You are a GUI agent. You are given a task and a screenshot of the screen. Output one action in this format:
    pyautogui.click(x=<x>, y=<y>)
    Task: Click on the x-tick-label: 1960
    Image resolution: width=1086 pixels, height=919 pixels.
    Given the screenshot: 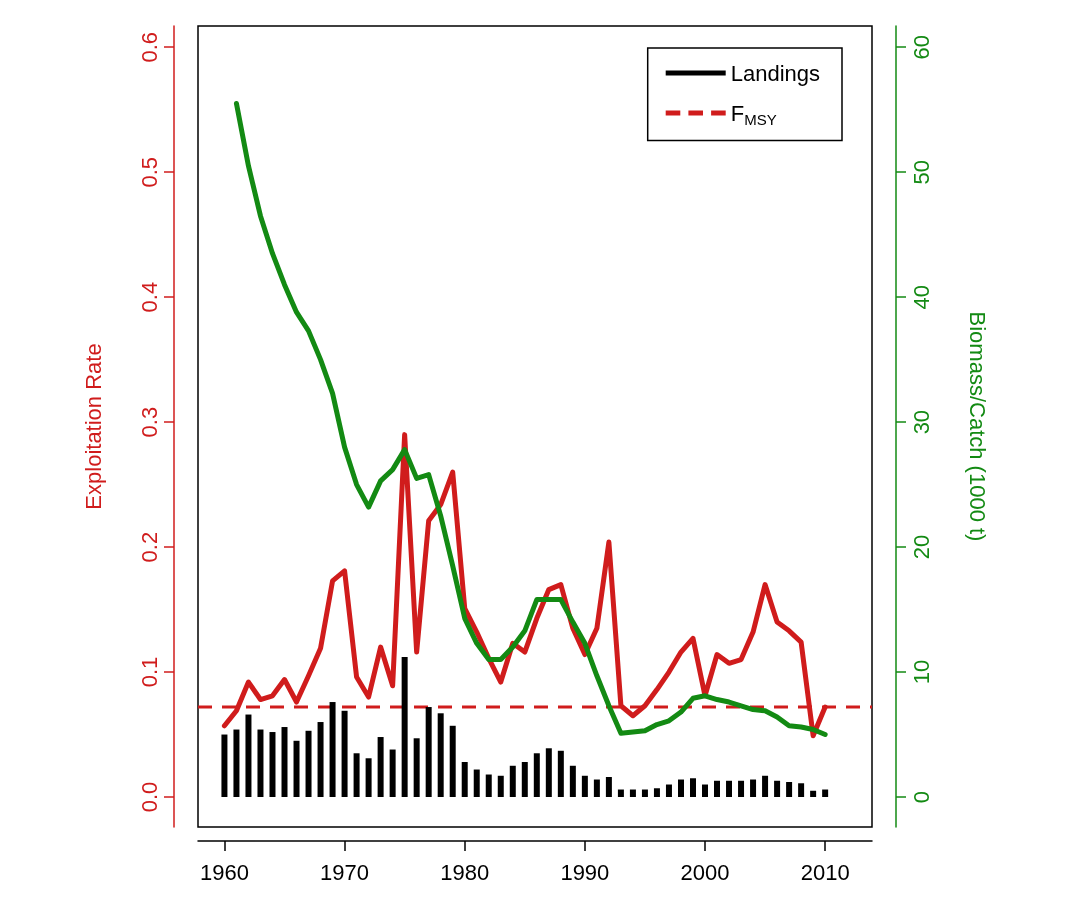 What is the action you would take?
    pyautogui.click(x=224, y=872)
    